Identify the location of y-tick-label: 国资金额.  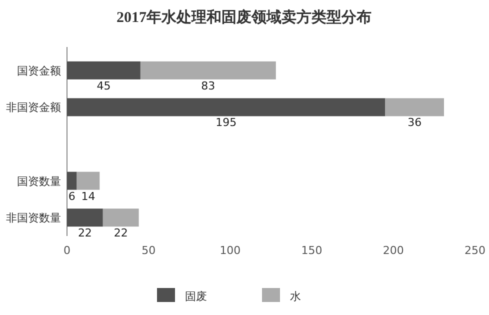
(39, 71).